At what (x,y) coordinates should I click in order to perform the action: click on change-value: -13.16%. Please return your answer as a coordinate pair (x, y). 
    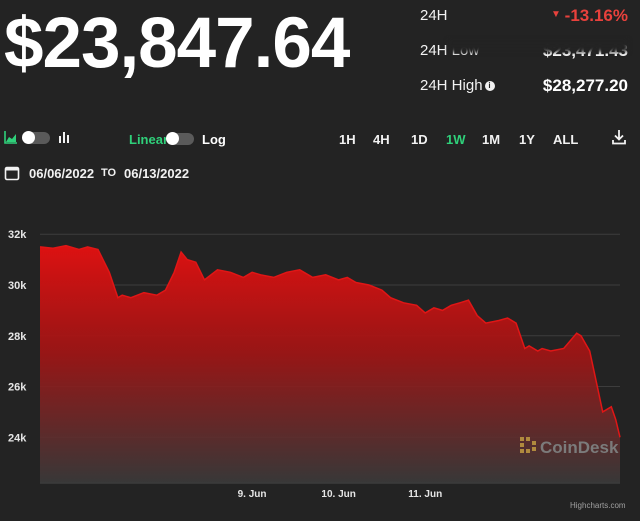
    Looking at the image, I should click on (596, 15).